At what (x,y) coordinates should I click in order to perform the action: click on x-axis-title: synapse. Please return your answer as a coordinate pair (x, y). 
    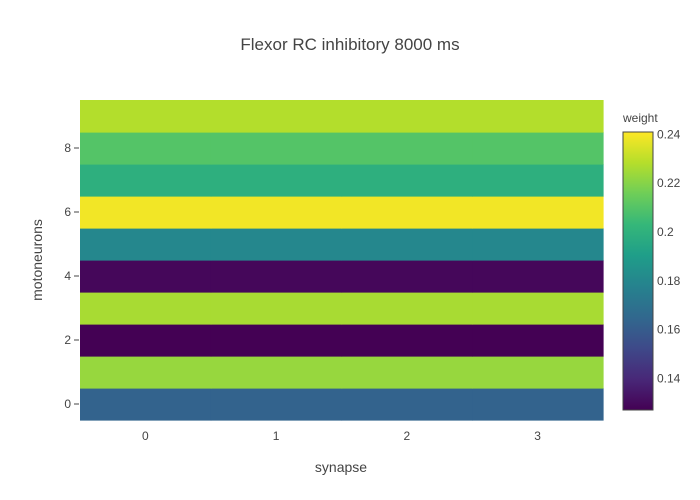
    Looking at the image, I should click on (341, 467).